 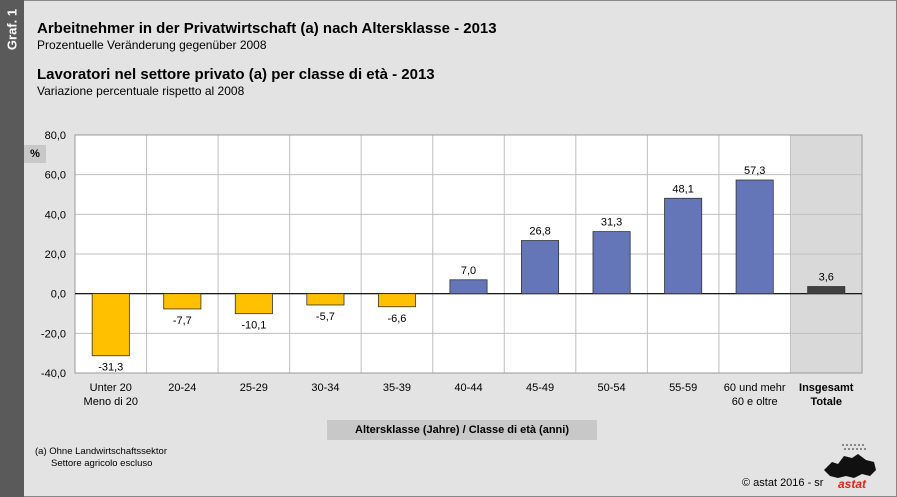 I want to click on x-tick-label: 30-34, so click(x=325, y=388).